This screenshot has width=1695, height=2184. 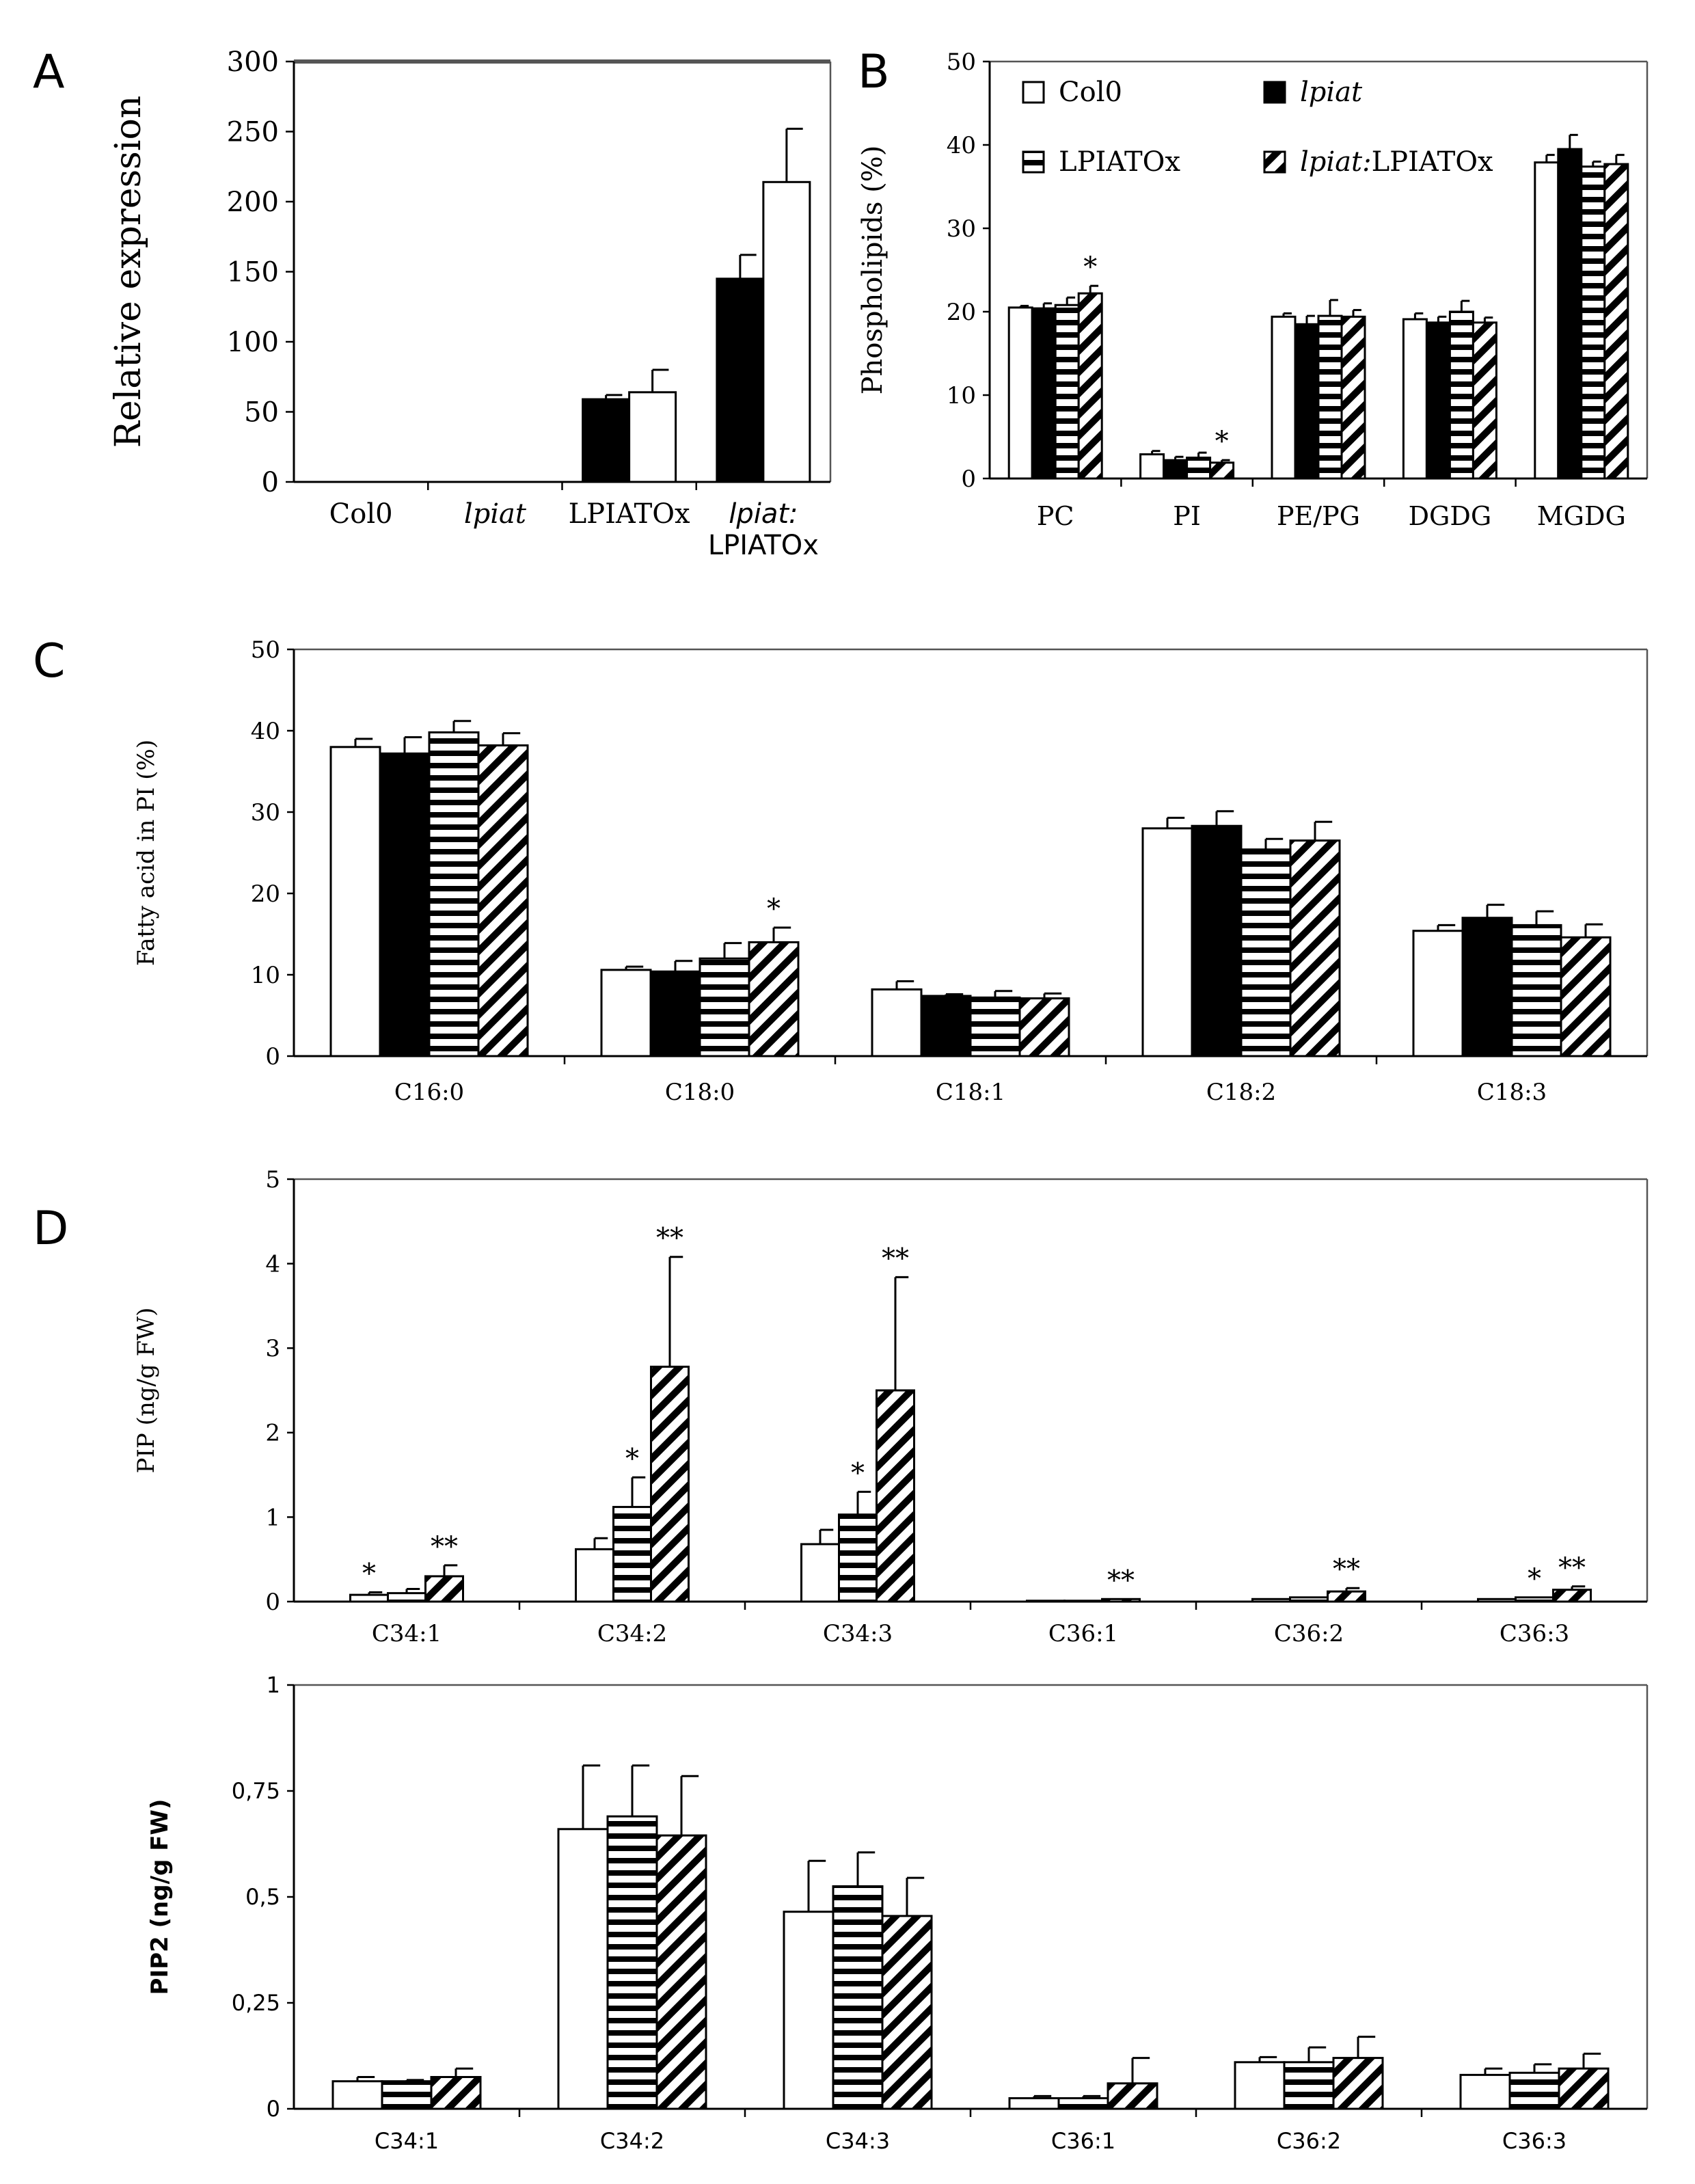 I want to click on y-tick-label: 100, so click(x=253, y=342).